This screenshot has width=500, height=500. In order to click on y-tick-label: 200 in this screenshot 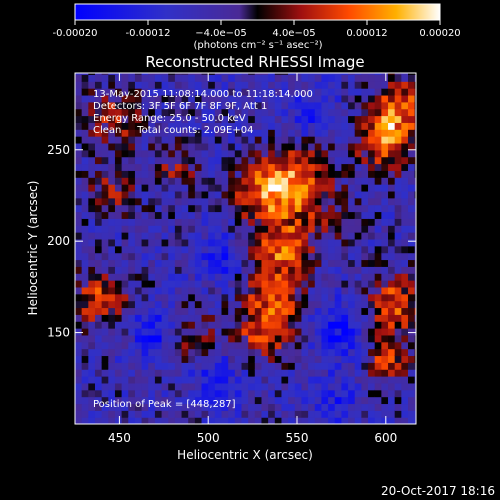, I will do `click(58, 241)`.